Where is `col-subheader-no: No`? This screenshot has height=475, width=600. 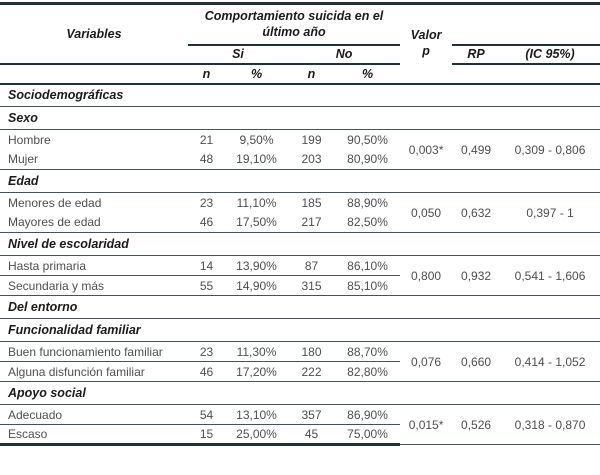
col-subheader-no: No is located at coordinates (344, 54).